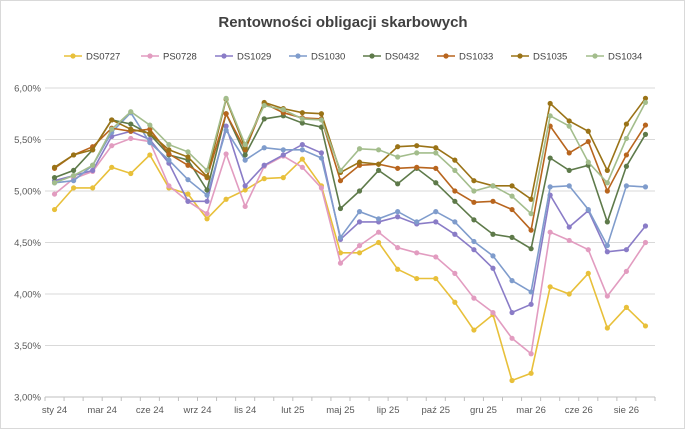  Describe the element at coordinates (465, 57) in the screenshot. I see `legend-item: DS1033` at that location.